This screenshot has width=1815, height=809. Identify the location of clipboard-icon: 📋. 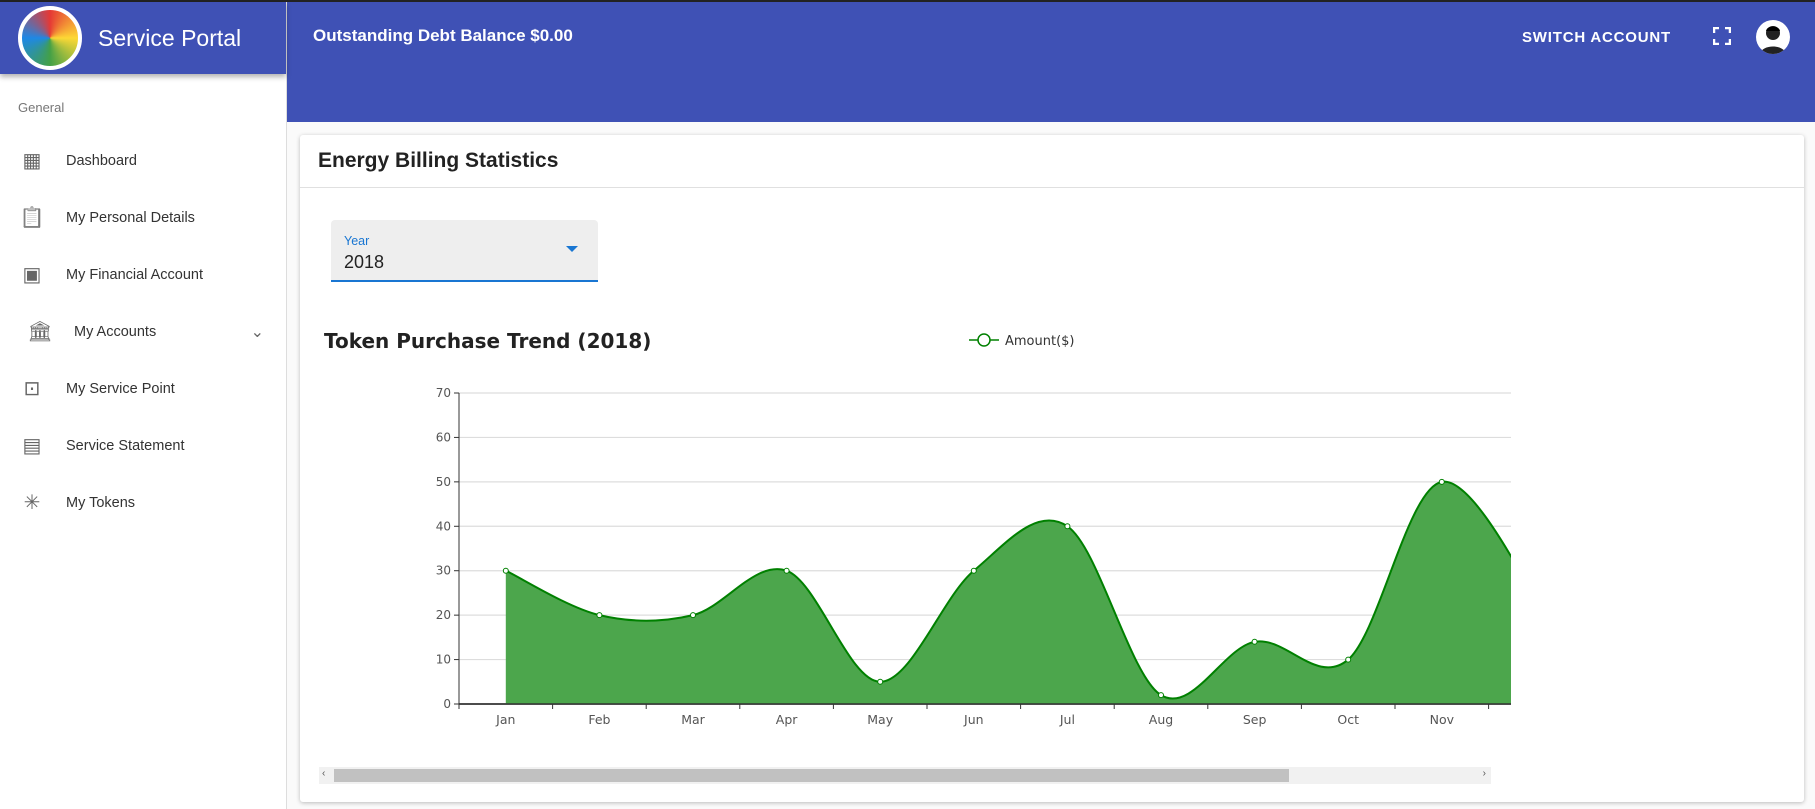
(32, 218).